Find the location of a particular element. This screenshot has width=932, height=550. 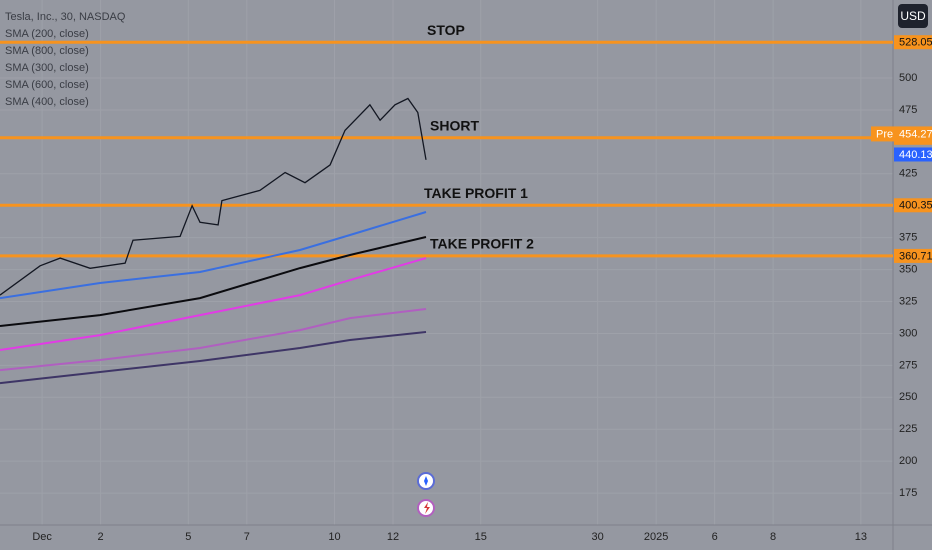

y-tick-label: 500 is located at coordinates (908, 78).